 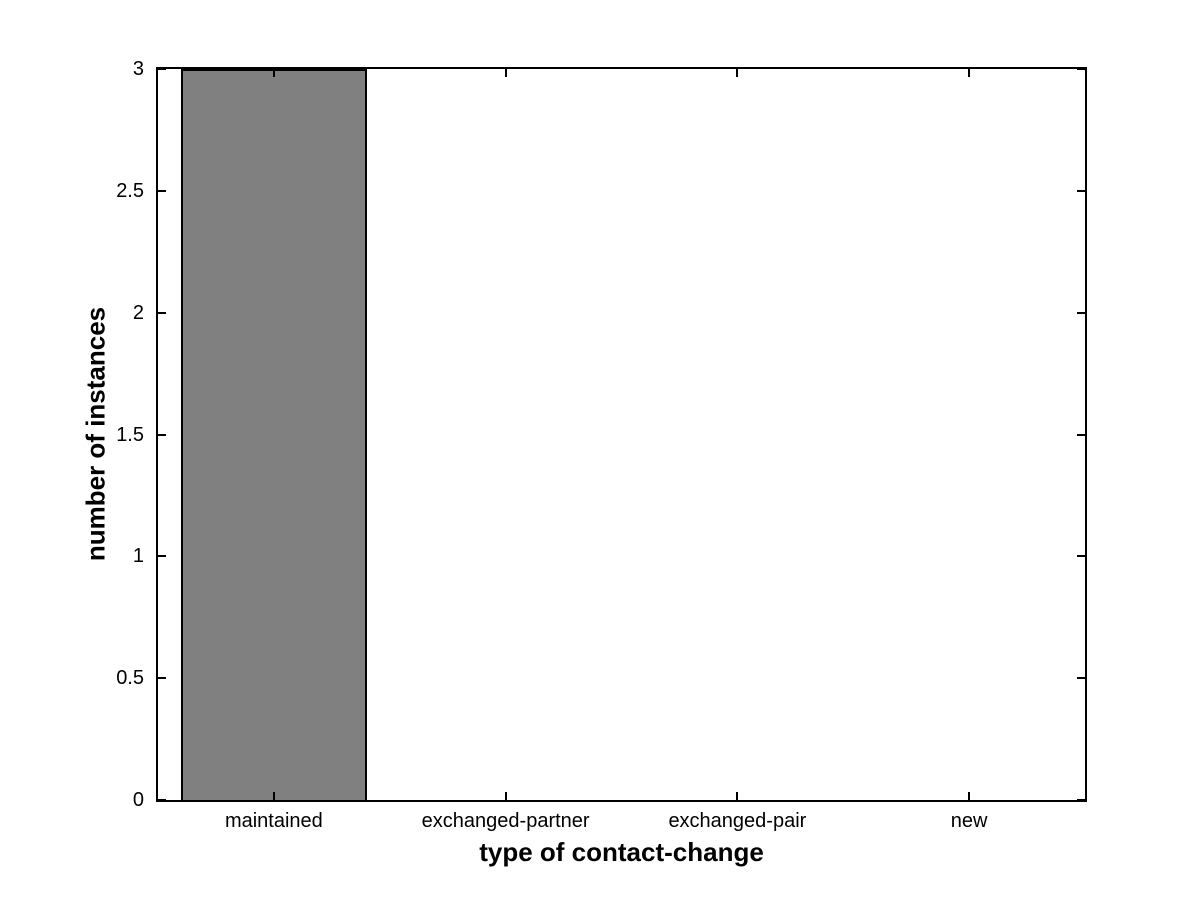 I want to click on y-tick-label: 1.5, so click(x=130, y=434).